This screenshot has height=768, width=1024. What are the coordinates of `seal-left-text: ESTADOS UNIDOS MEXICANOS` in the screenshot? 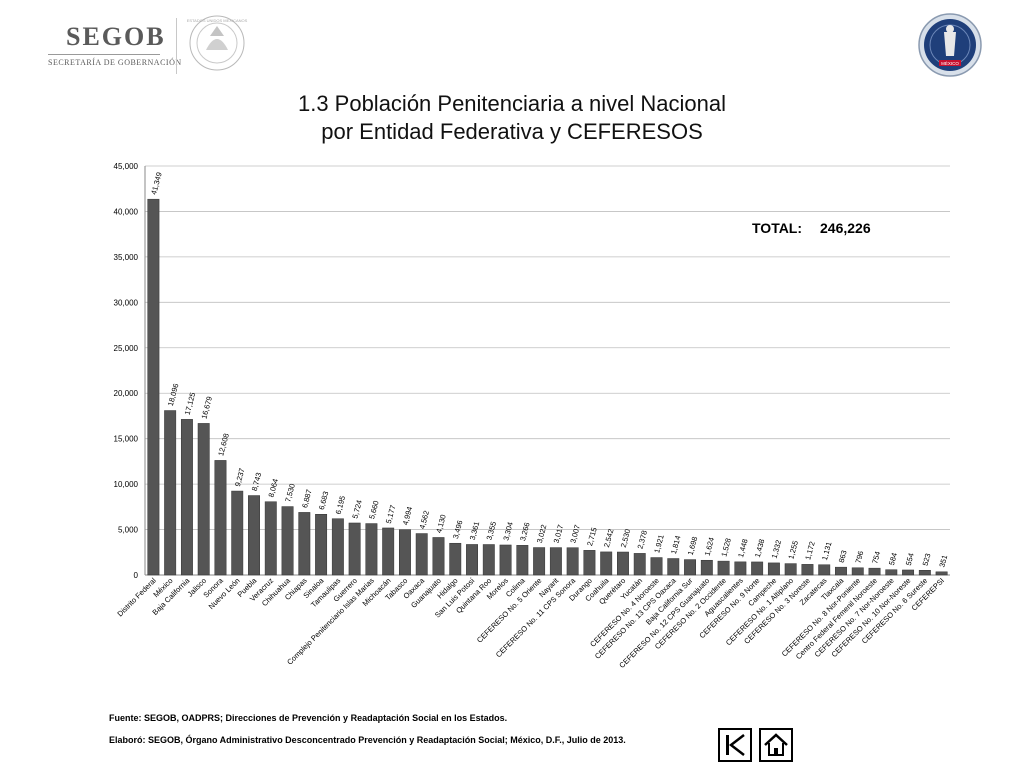 It's located at (217, 20).